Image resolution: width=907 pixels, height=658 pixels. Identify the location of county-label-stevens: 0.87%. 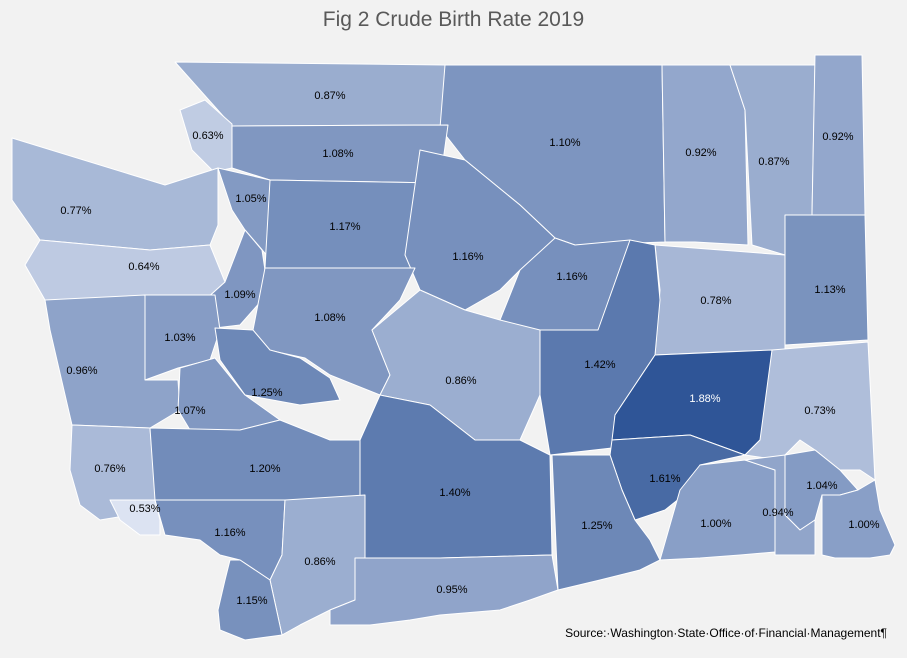
(773, 162).